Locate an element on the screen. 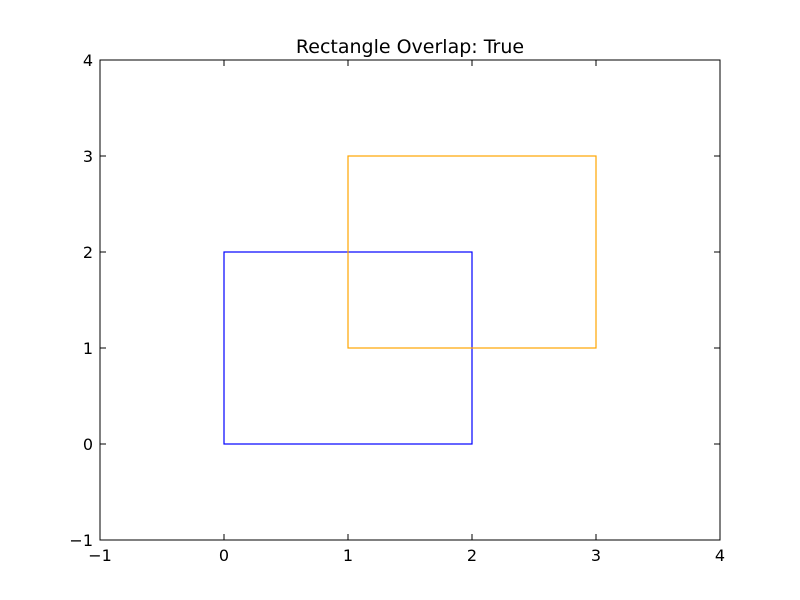 The height and width of the screenshot is (600, 800). x-tick-label: −1 is located at coordinates (100, 555).